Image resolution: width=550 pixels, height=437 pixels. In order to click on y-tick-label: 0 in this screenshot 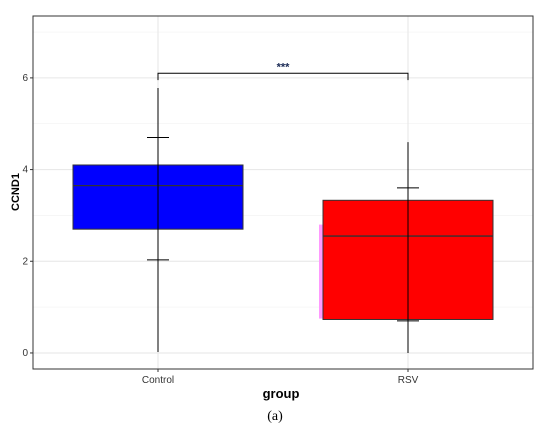, I will do `click(25, 353)`.